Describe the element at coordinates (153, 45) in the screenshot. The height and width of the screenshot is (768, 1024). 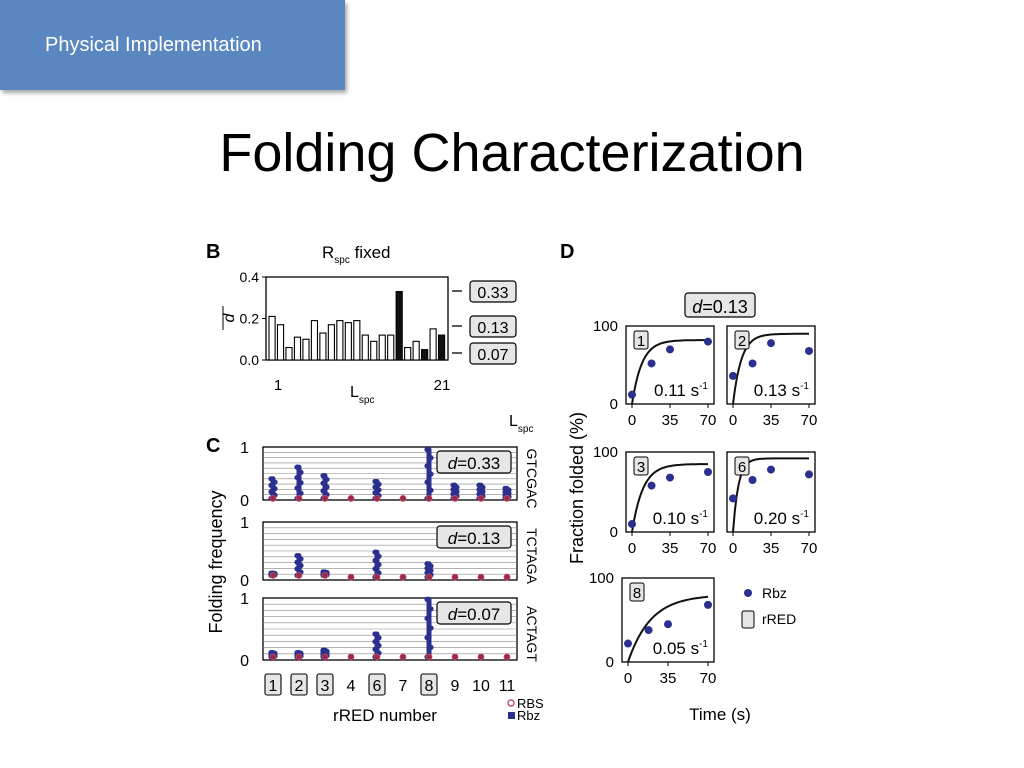
I see `section-tab-label: Physical Implementation` at that location.